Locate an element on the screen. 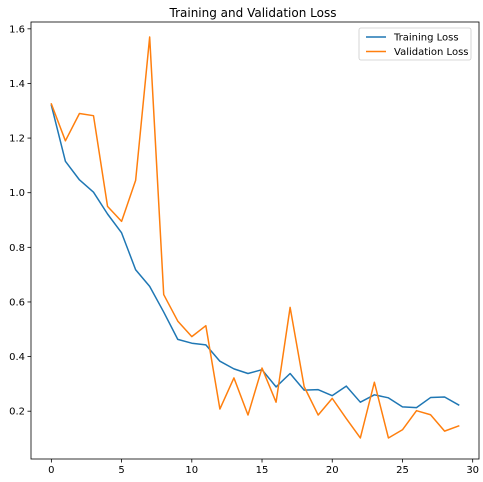  x-tick-label: 10 is located at coordinates (191, 470).